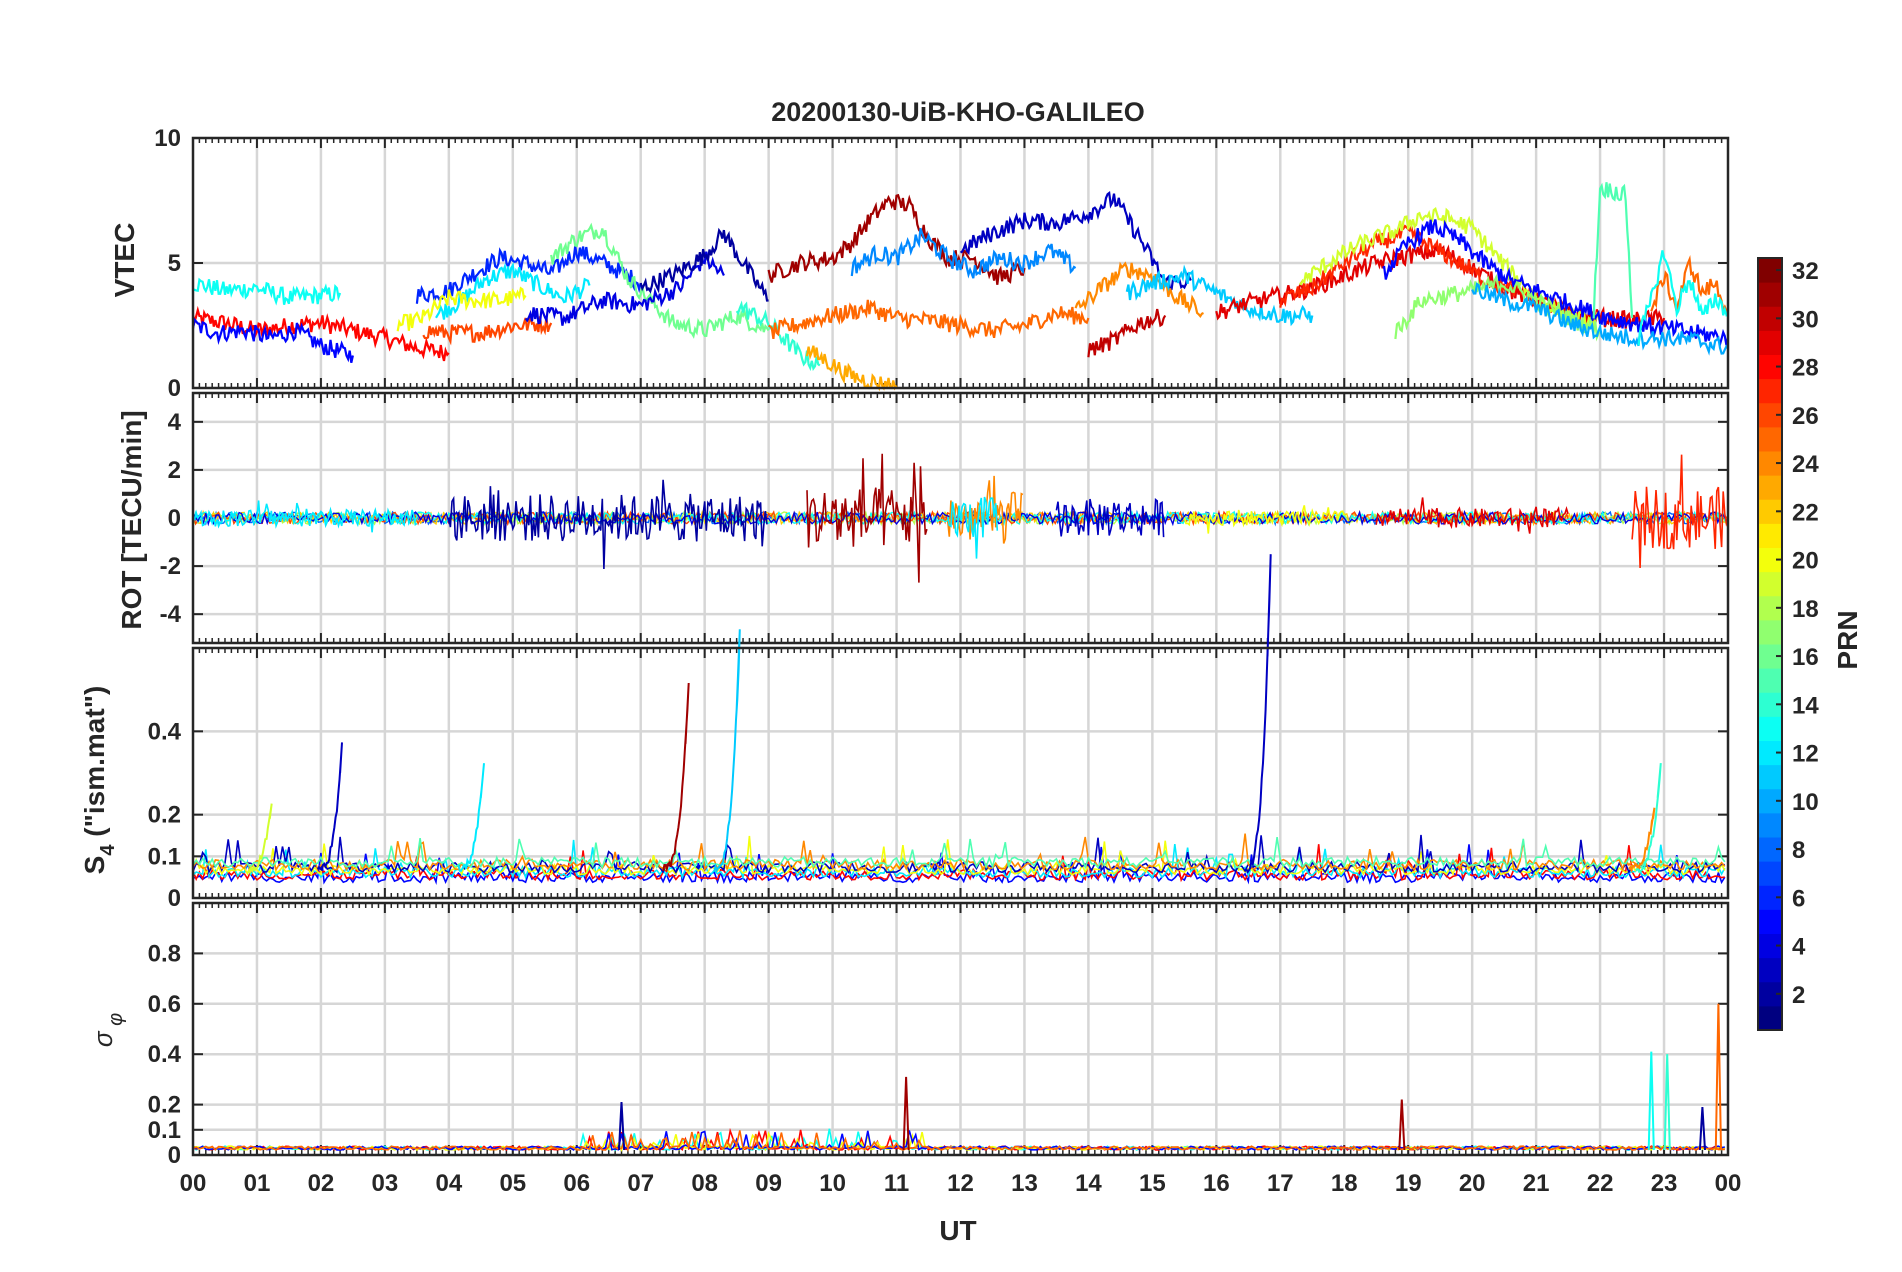 This screenshot has height=1272, width=1902. What do you see at coordinates (1152, 1183) in the screenshot?
I see `x-tick-label: 15` at bounding box center [1152, 1183].